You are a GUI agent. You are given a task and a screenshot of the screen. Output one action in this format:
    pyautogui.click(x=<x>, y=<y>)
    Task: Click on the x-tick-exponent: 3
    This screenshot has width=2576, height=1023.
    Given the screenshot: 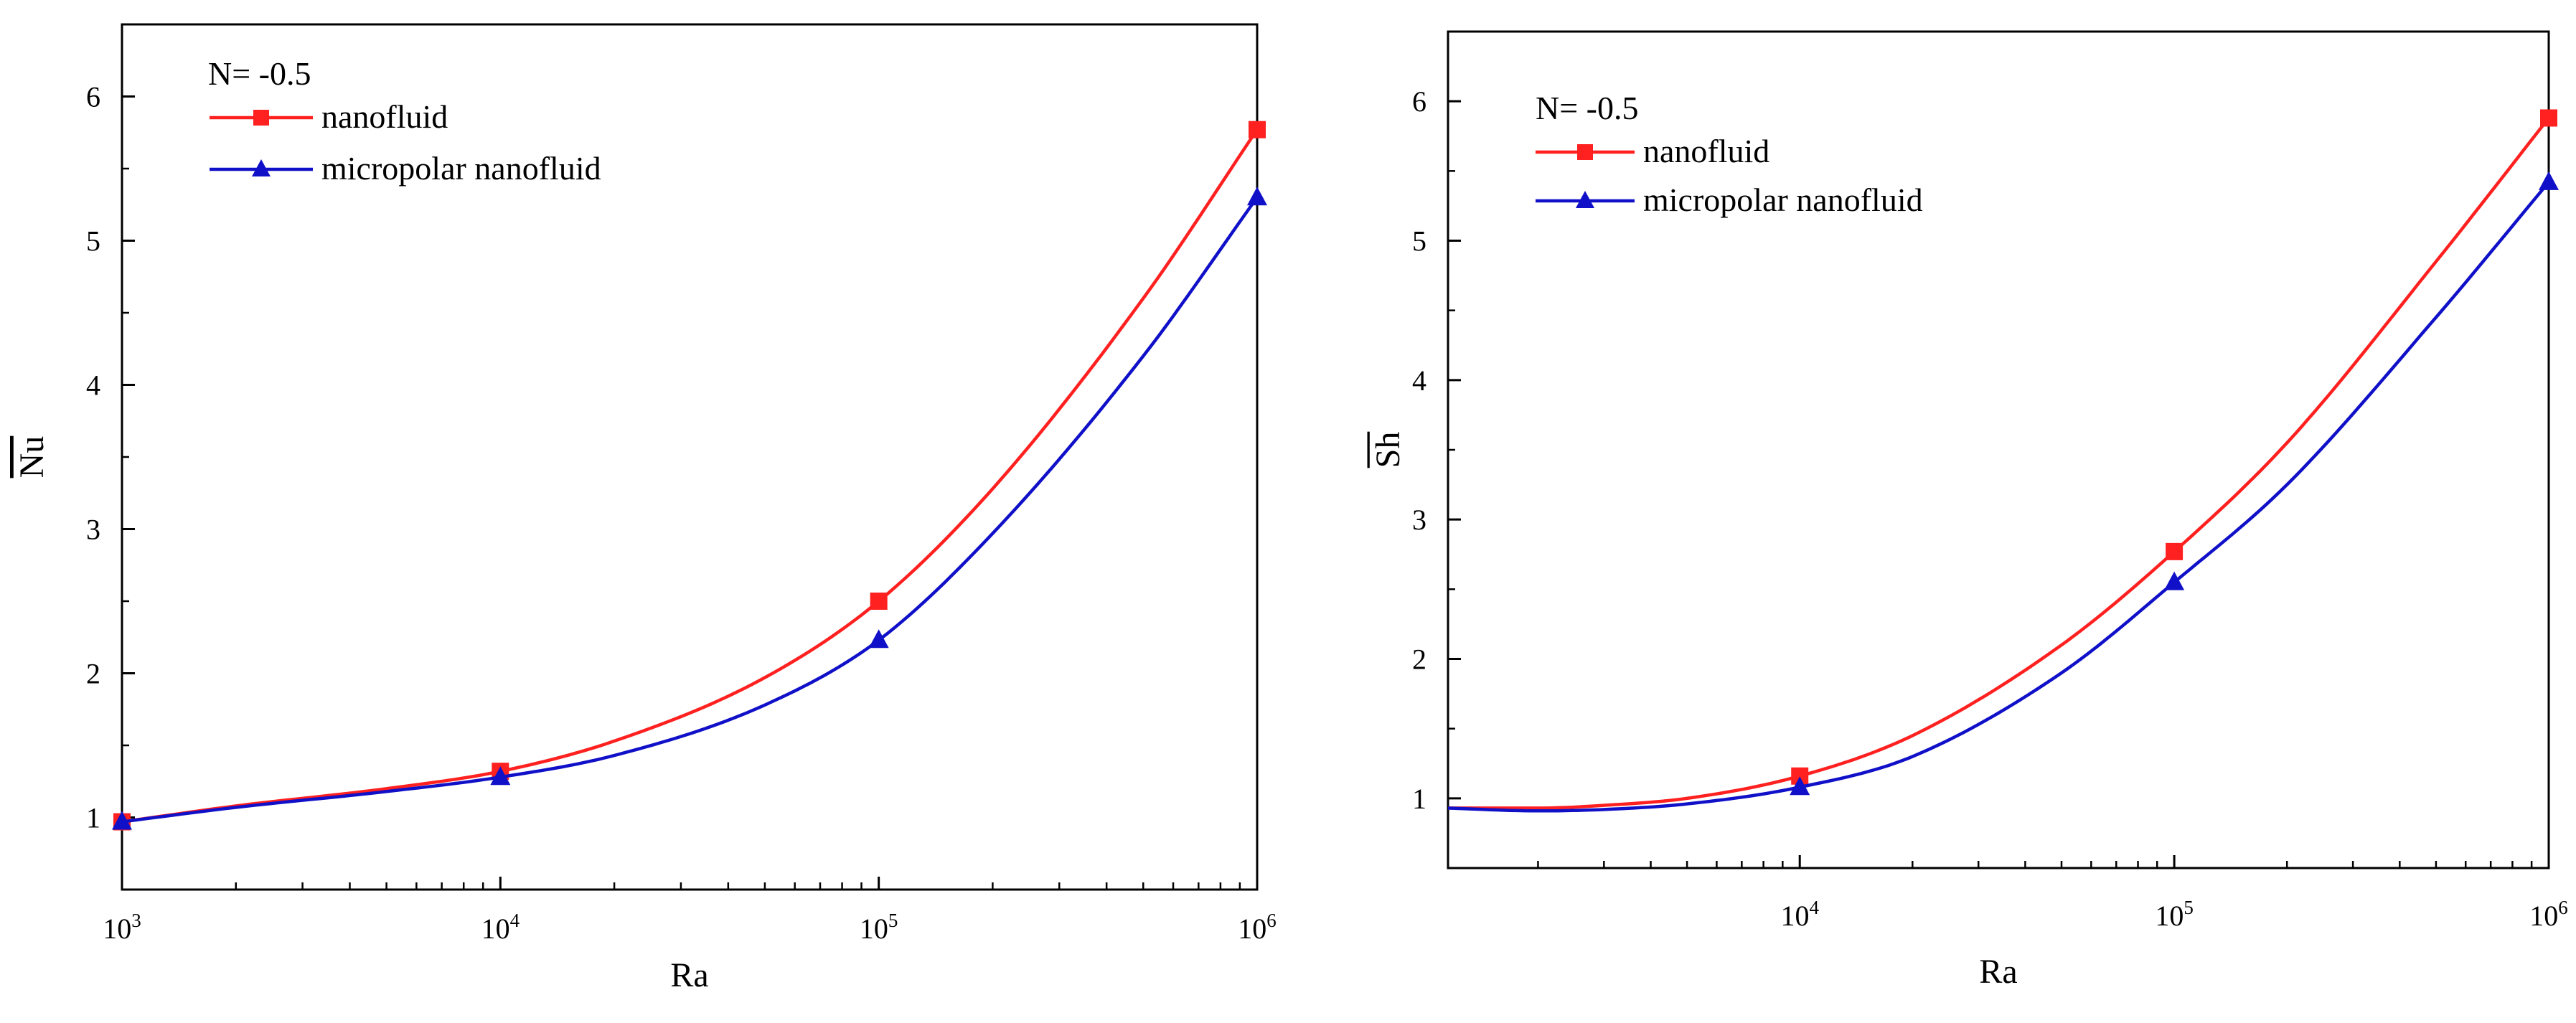 What is the action you would take?
    pyautogui.click(x=136, y=920)
    